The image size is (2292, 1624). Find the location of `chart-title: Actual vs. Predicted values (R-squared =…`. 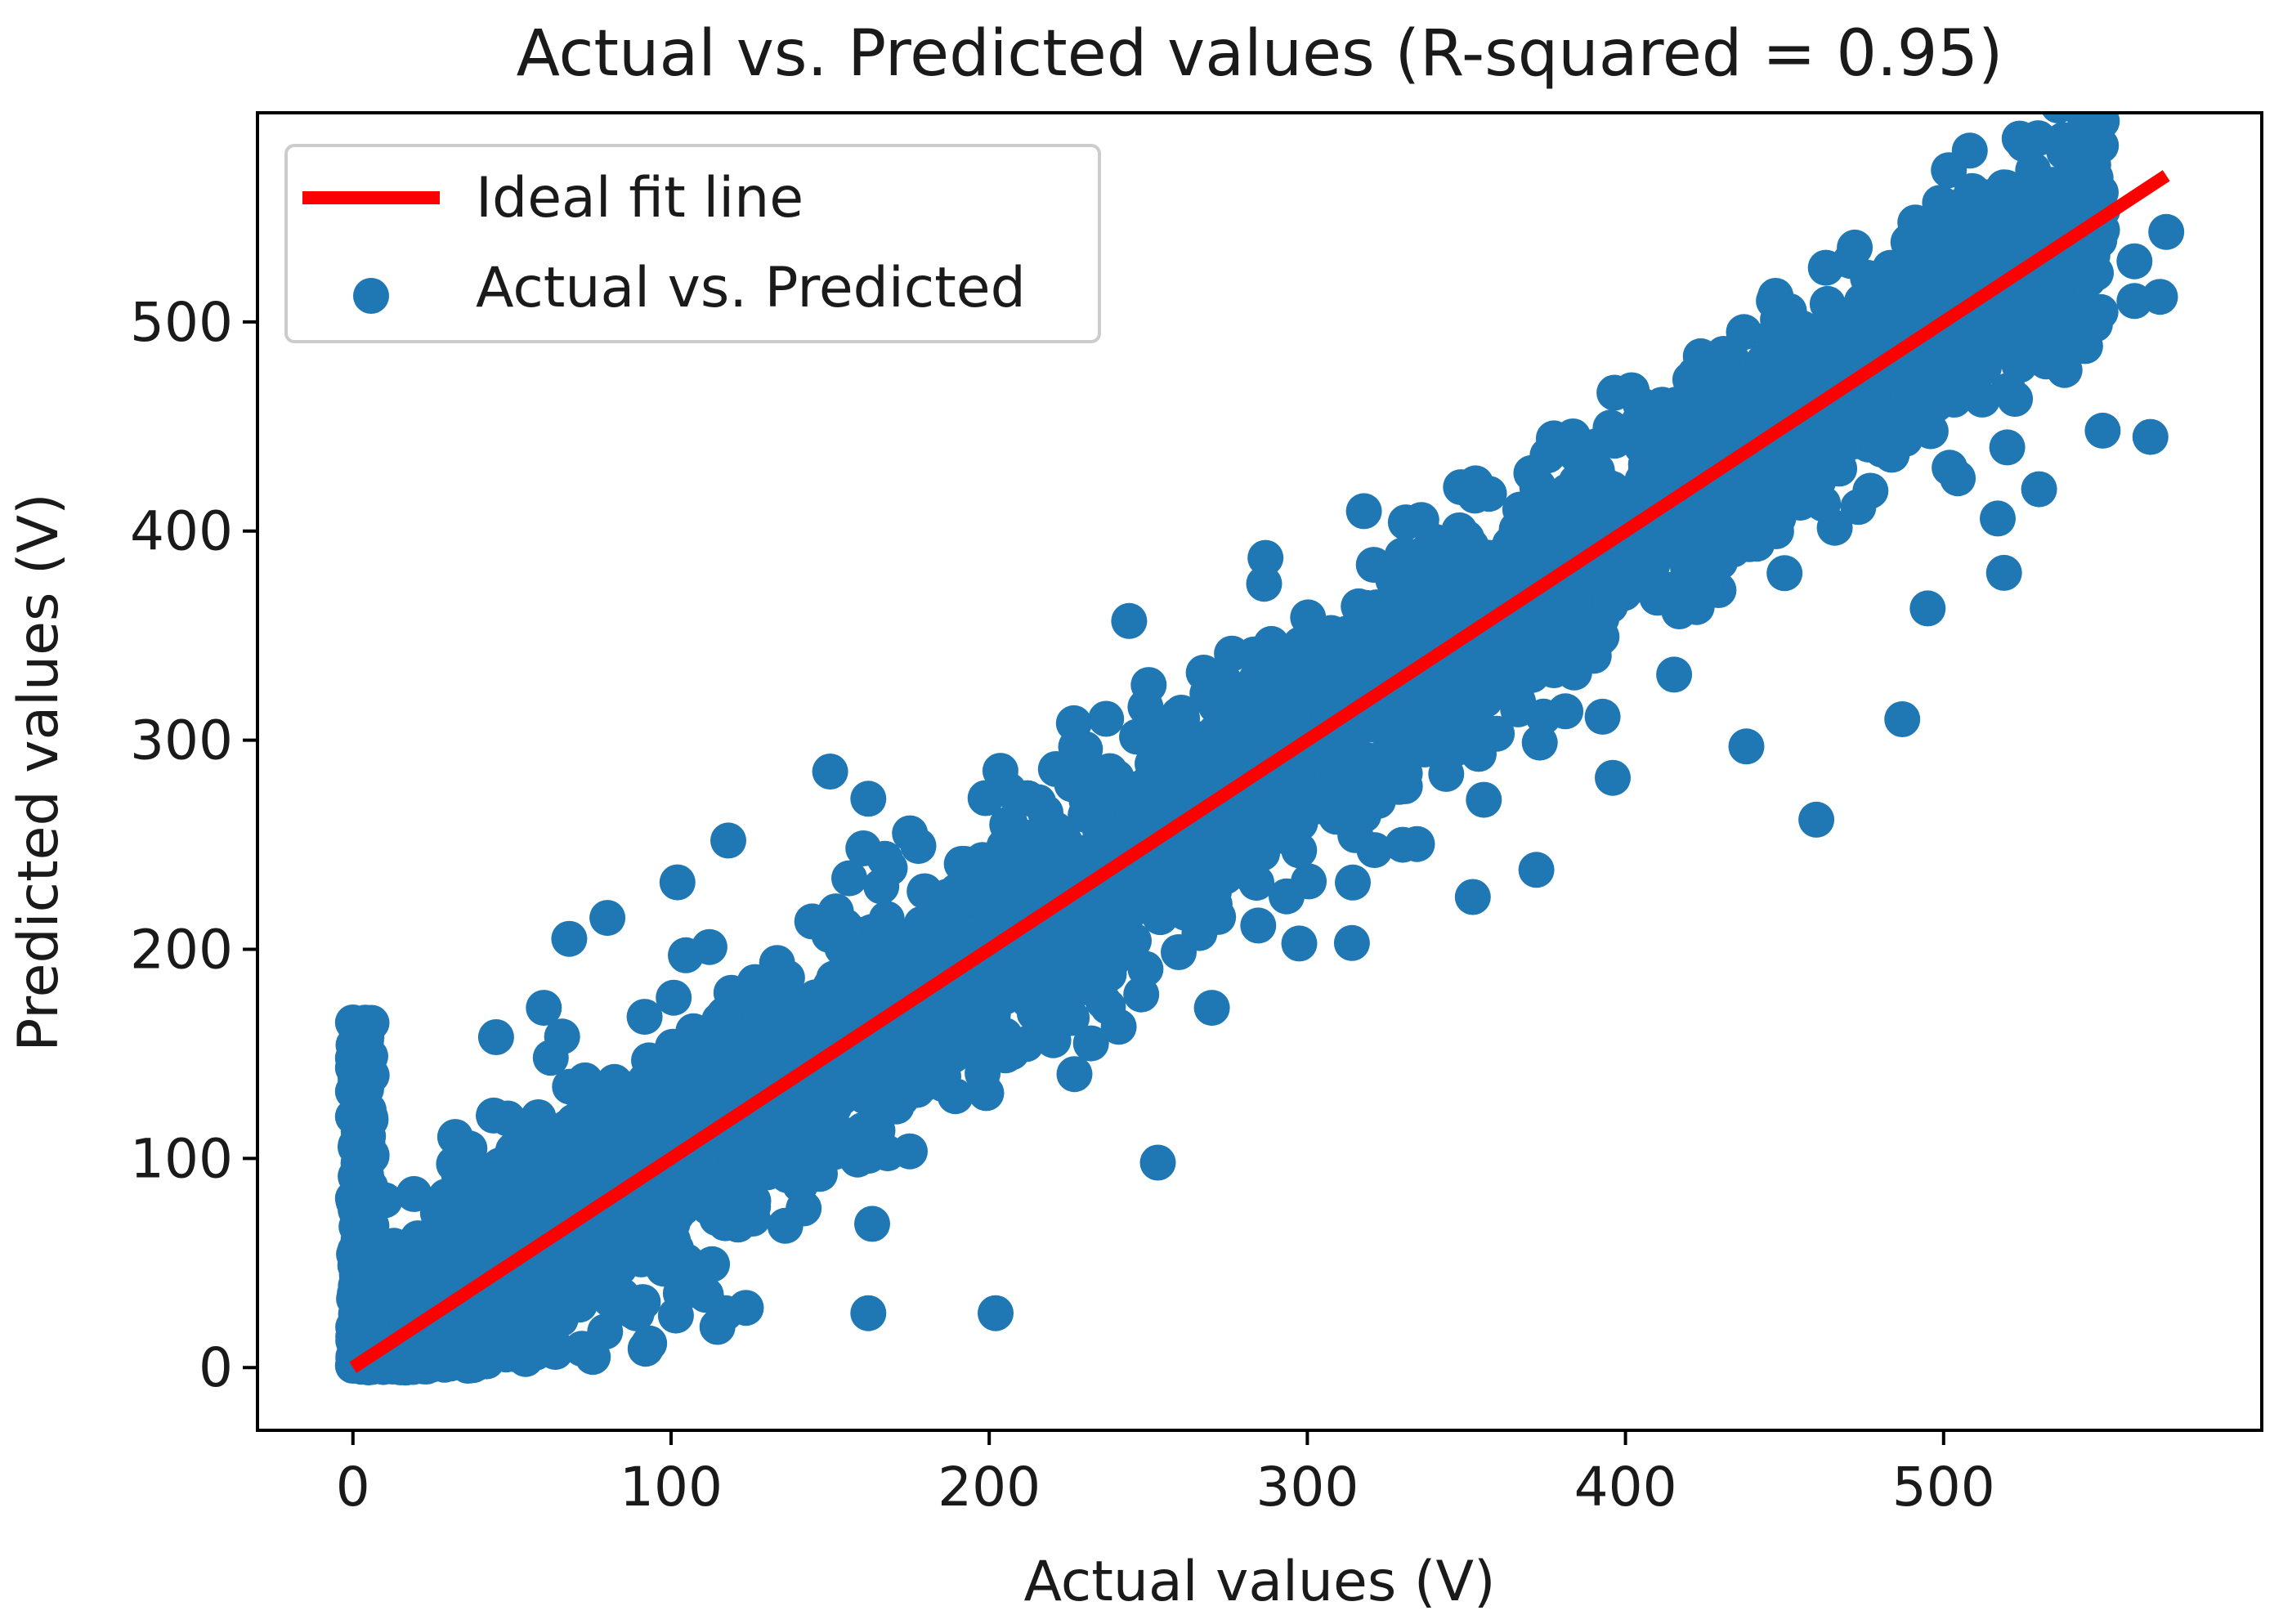

chart-title: Actual vs. Predicted values (R-squared =… is located at coordinates (1260, 54).